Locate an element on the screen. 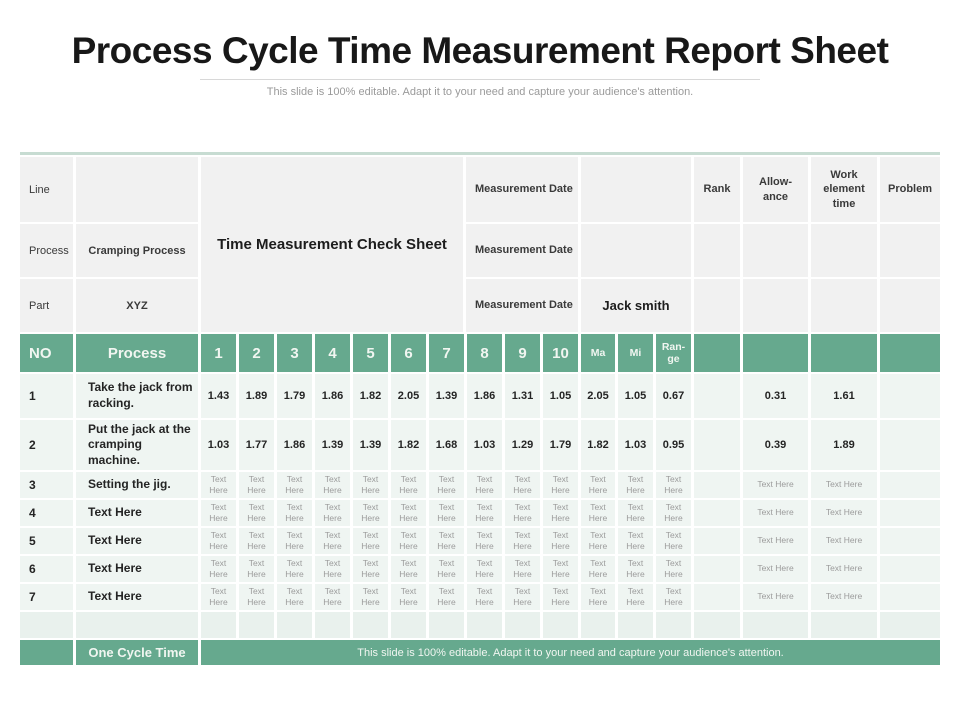  measurement-value: 1.43 is located at coordinates (218, 396).